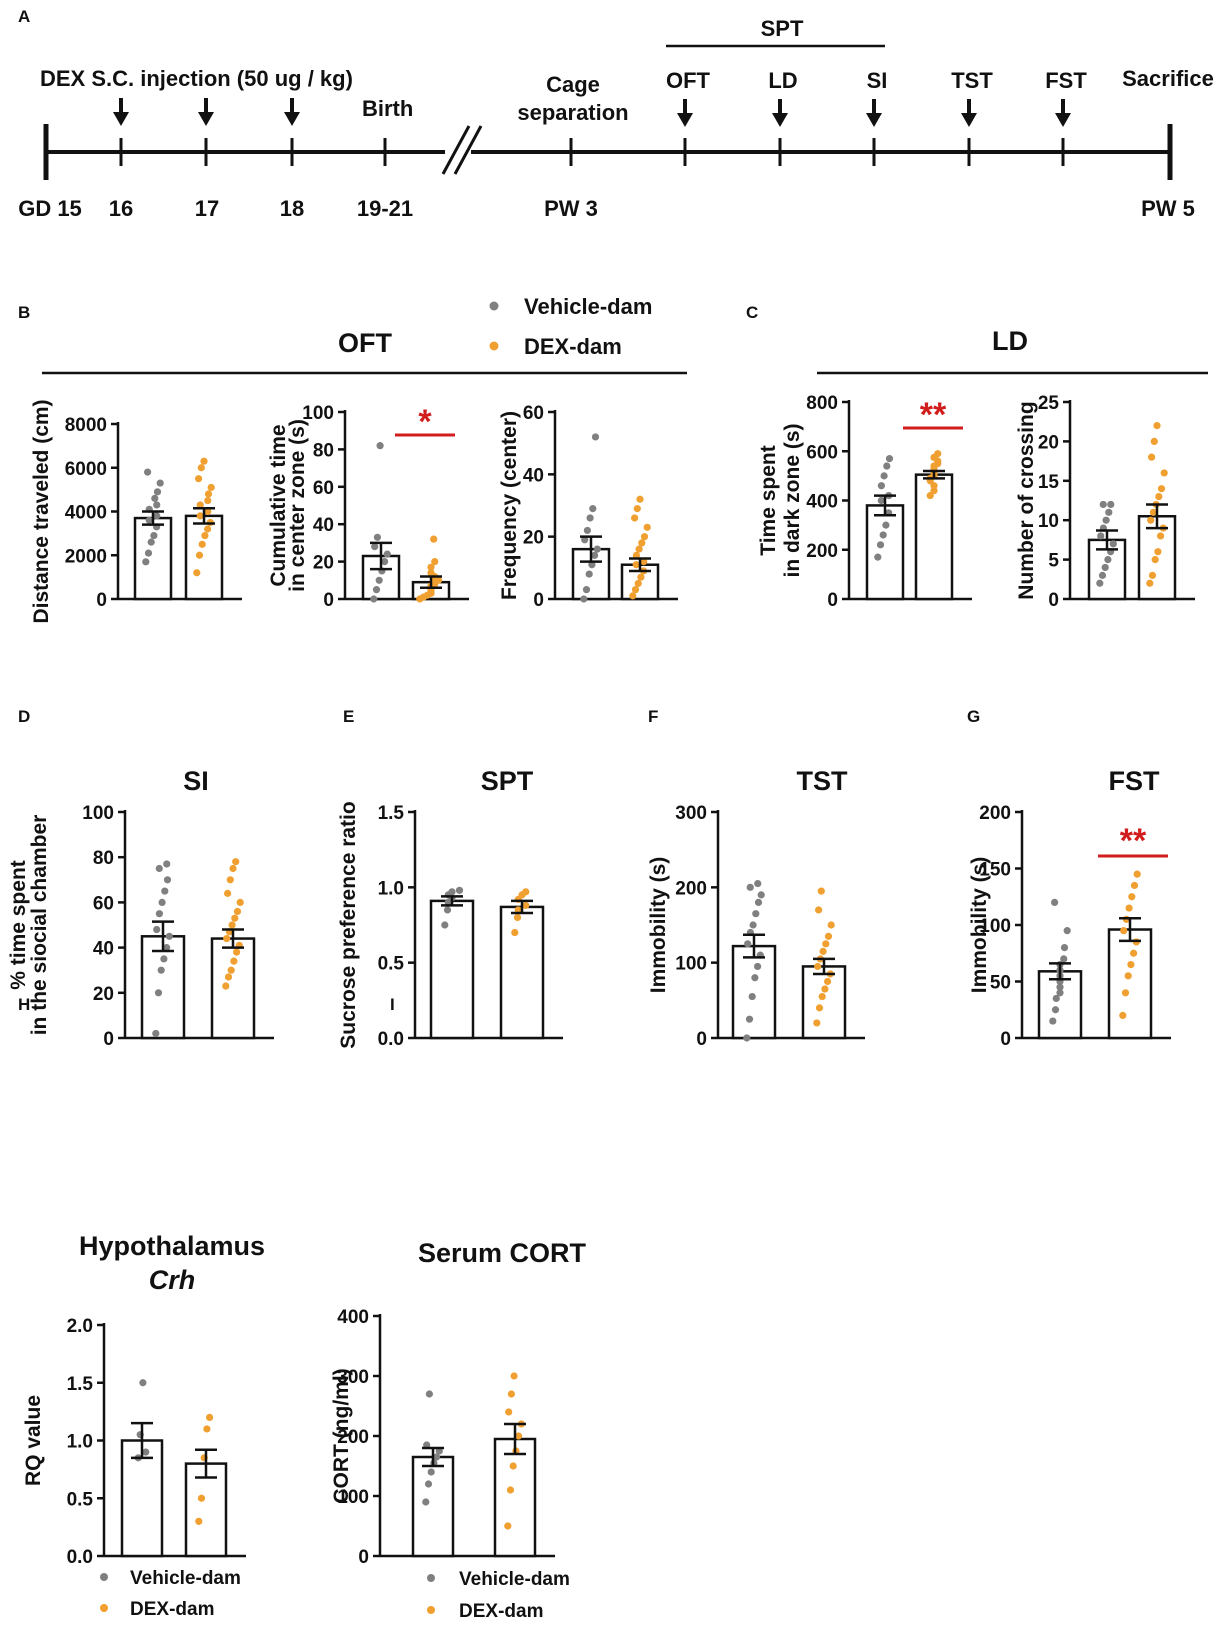  Describe the element at coordinates (573, 84) in the screenshot. I see `cage-label-line1: Cage` at that location.